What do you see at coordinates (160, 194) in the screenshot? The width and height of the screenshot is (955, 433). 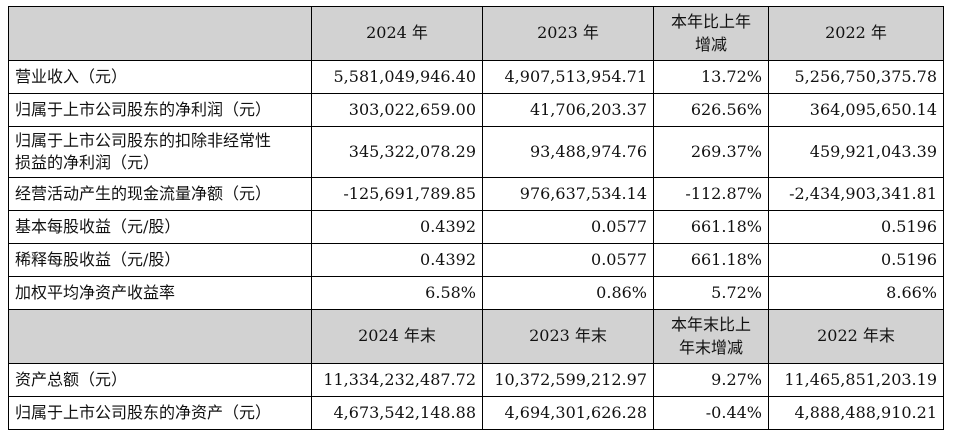 I see `metric-label: 经营活动产生的现金流量净额（元）` at bounding box center [160, 194].